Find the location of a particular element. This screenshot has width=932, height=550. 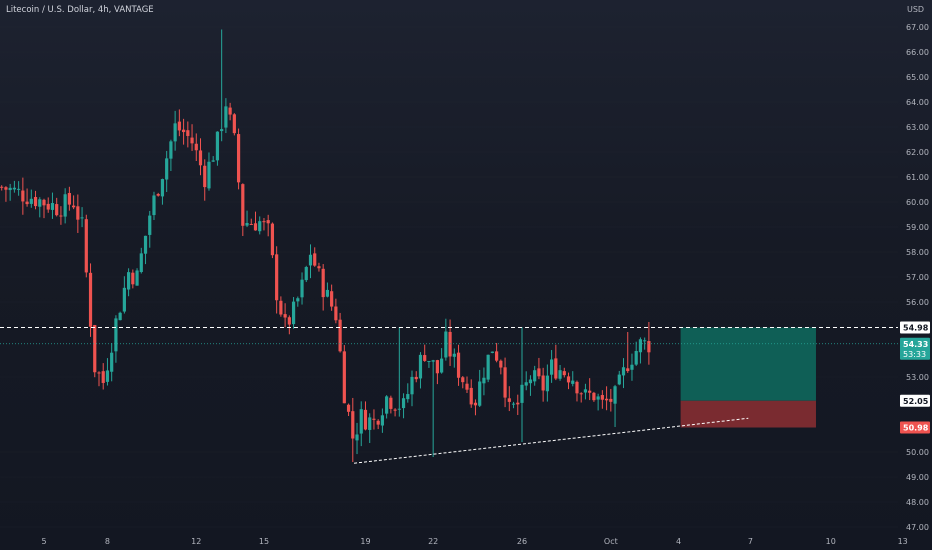

y-tick-label: 61.00 is located at coordinates (917, 177).